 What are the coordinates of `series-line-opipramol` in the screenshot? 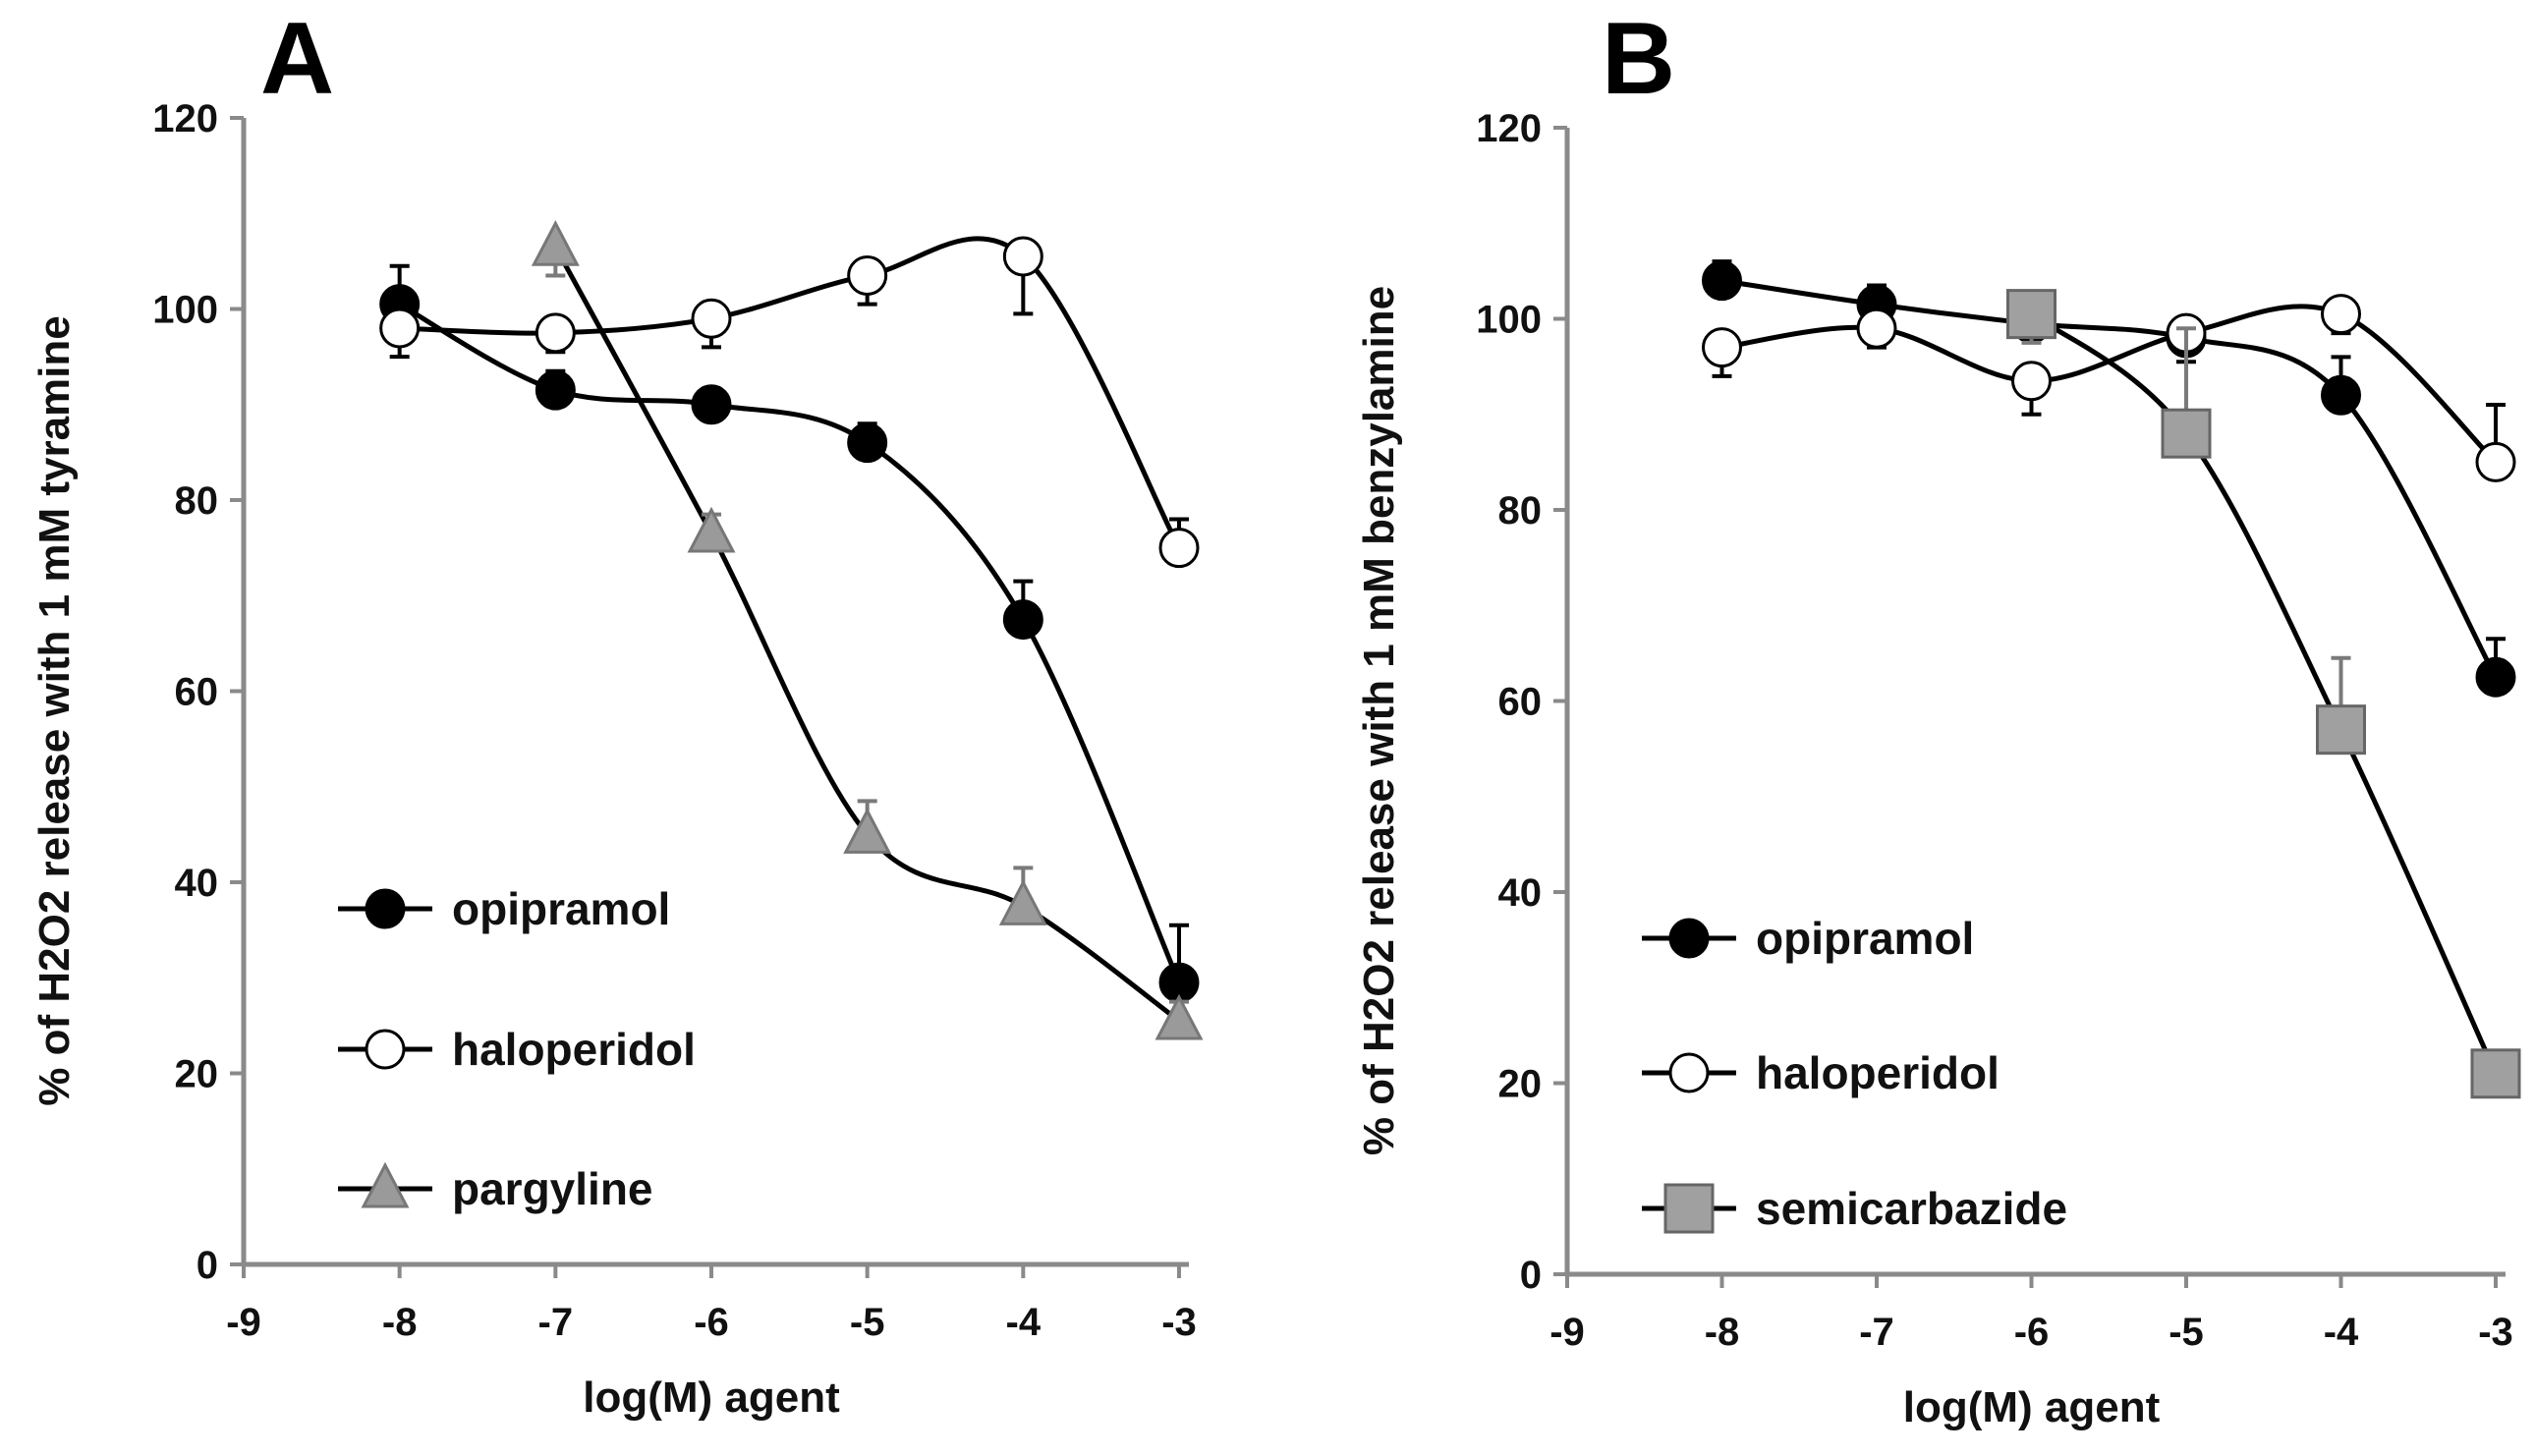 It's located at (790, 643).